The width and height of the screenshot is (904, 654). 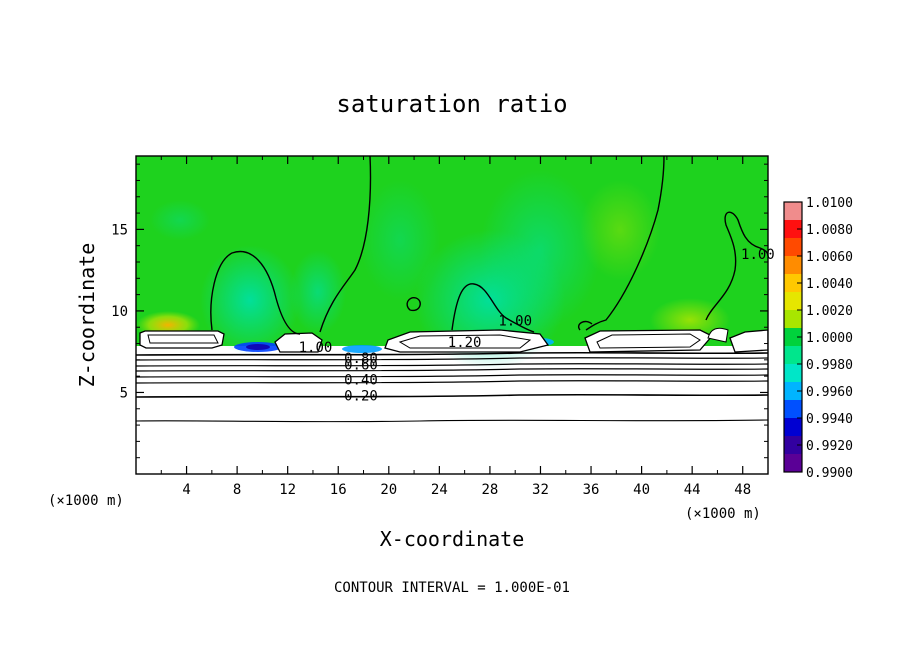 I want to click on x-tick-label: 16, so click(x=338, y=490).